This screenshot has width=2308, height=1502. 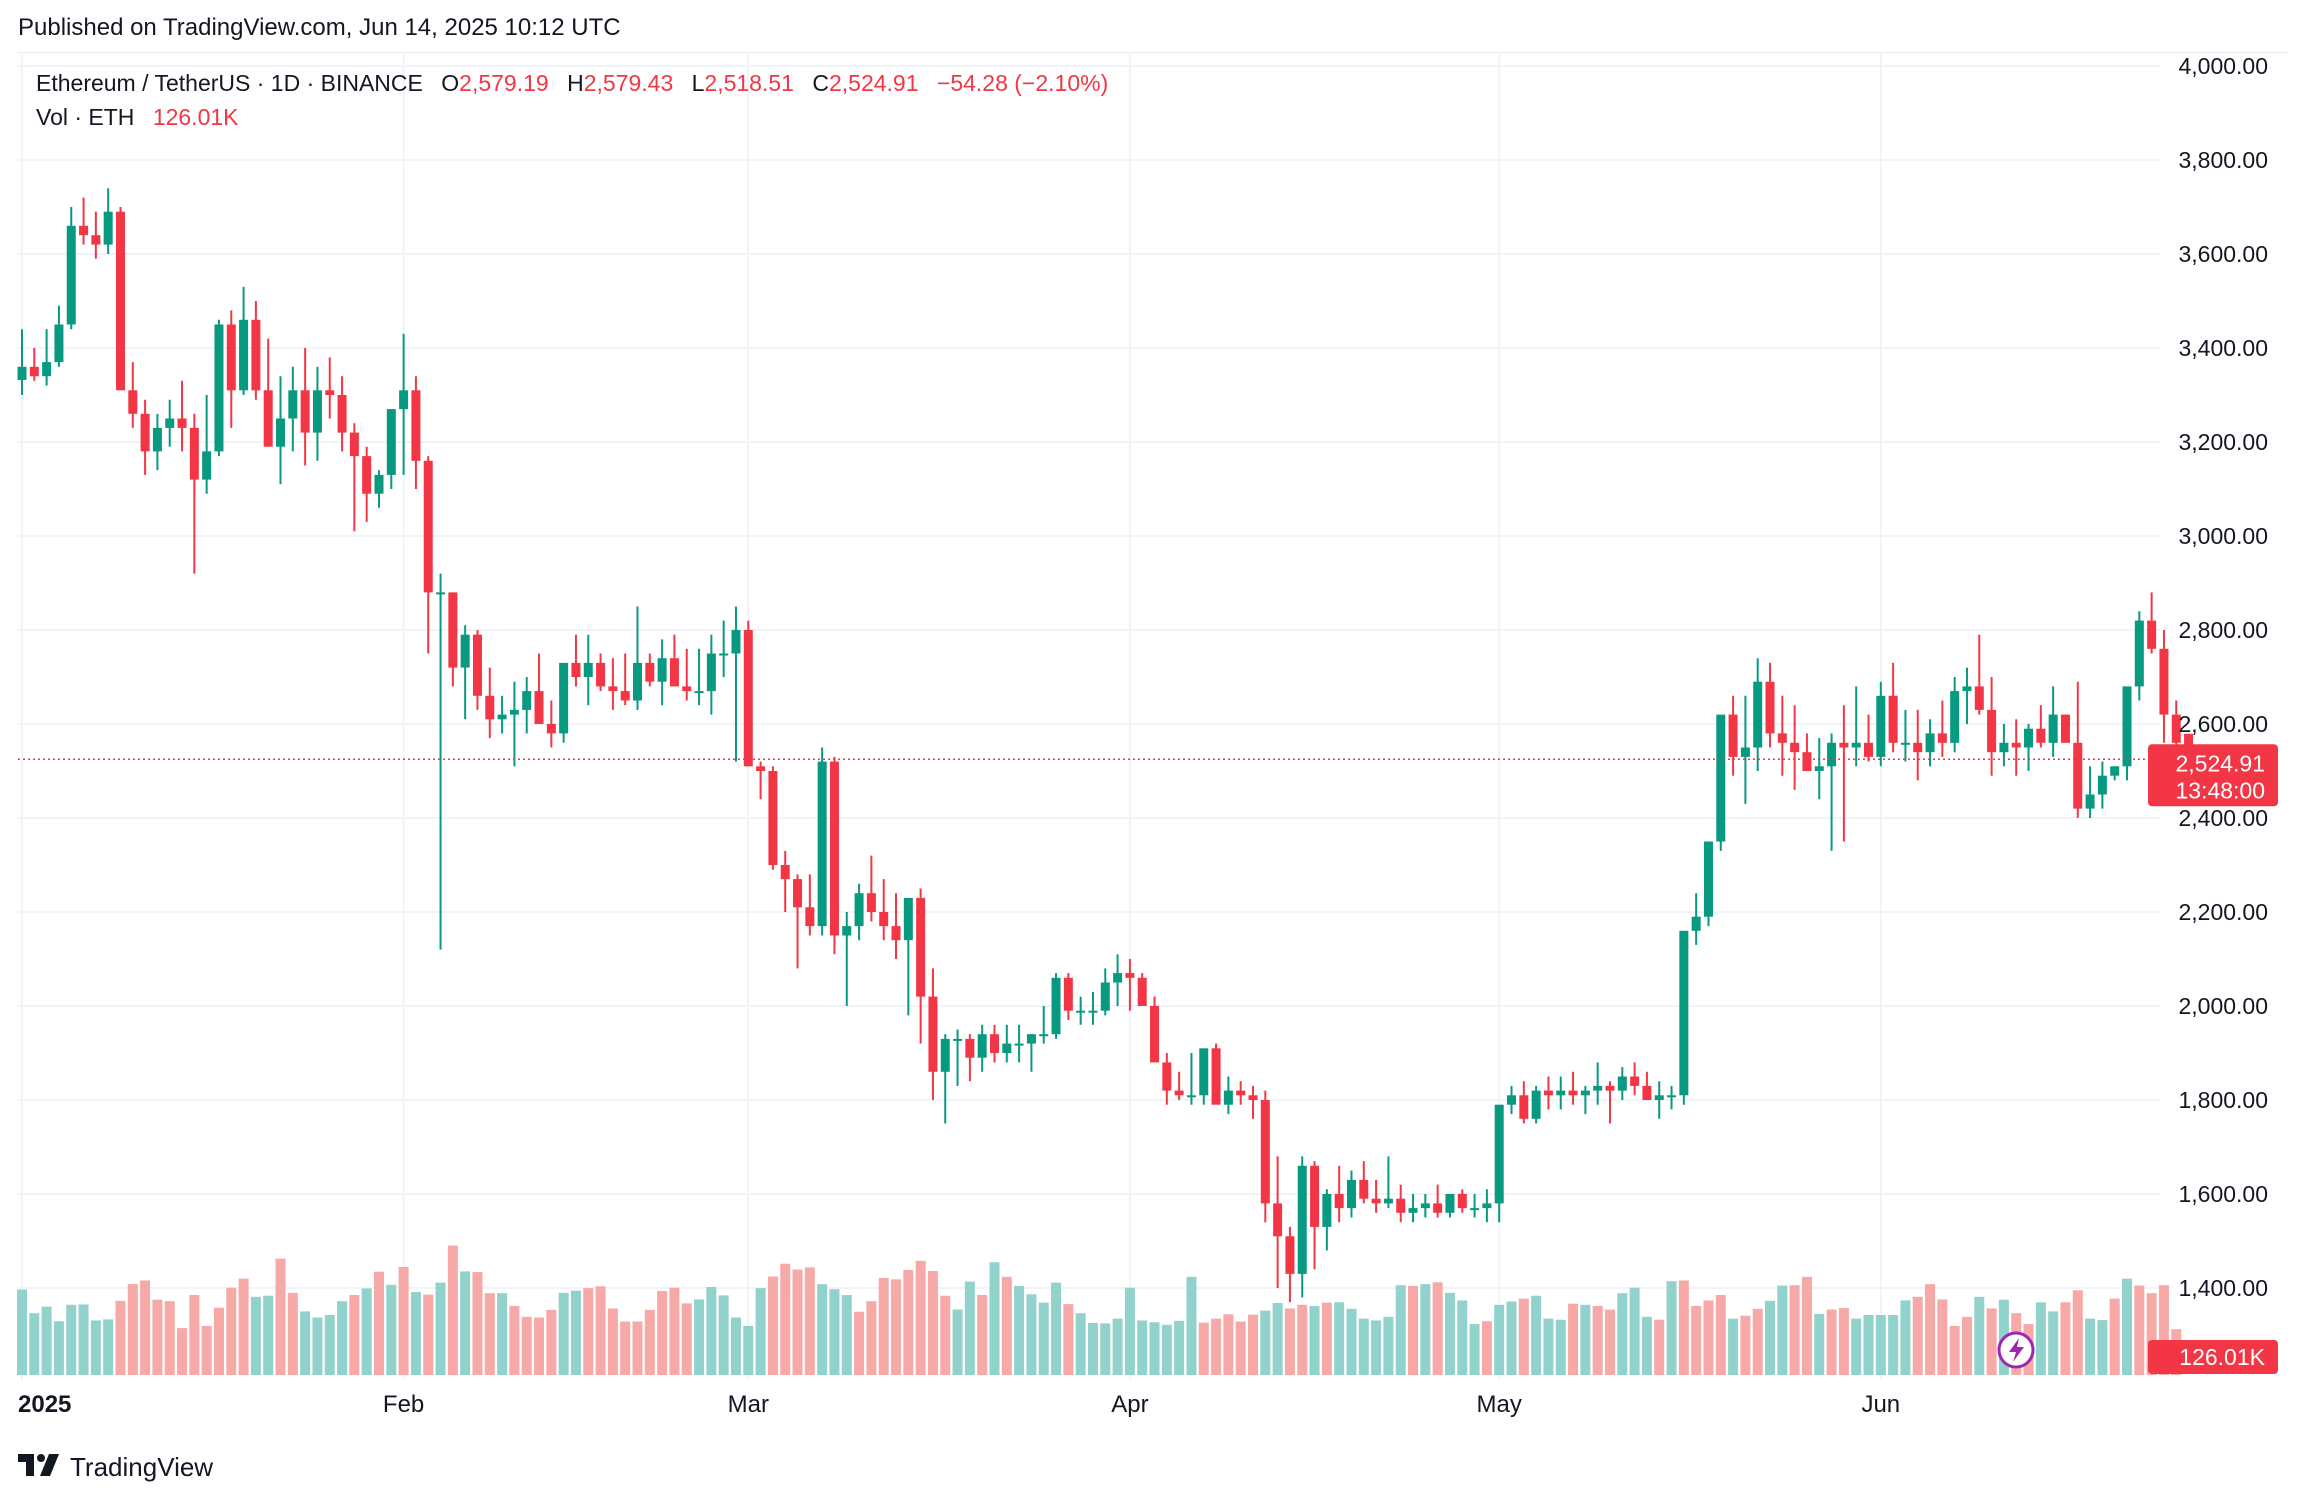 What do you see at coordinates (2016, 1350) in the screenshot?
I see `bolt-icon` at bounding box center [2016, 1350].